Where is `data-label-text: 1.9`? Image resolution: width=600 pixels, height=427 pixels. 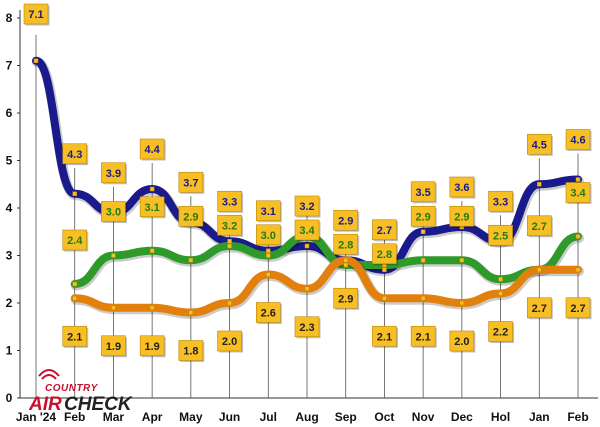
data-label-text: 1.9 is located at coordinates (151, 347).